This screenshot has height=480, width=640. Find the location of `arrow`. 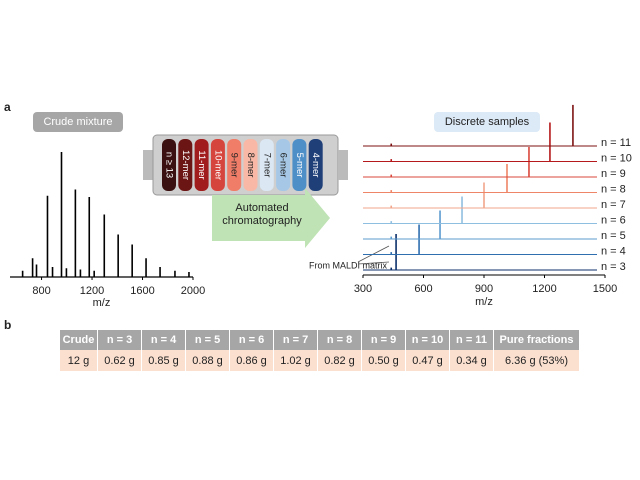

arrow is located at coordinates (271, 218).